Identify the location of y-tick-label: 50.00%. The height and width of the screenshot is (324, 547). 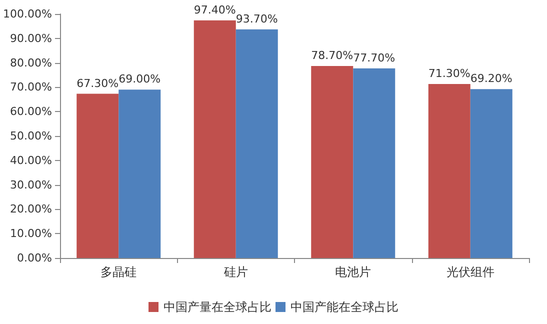
(31, 136).